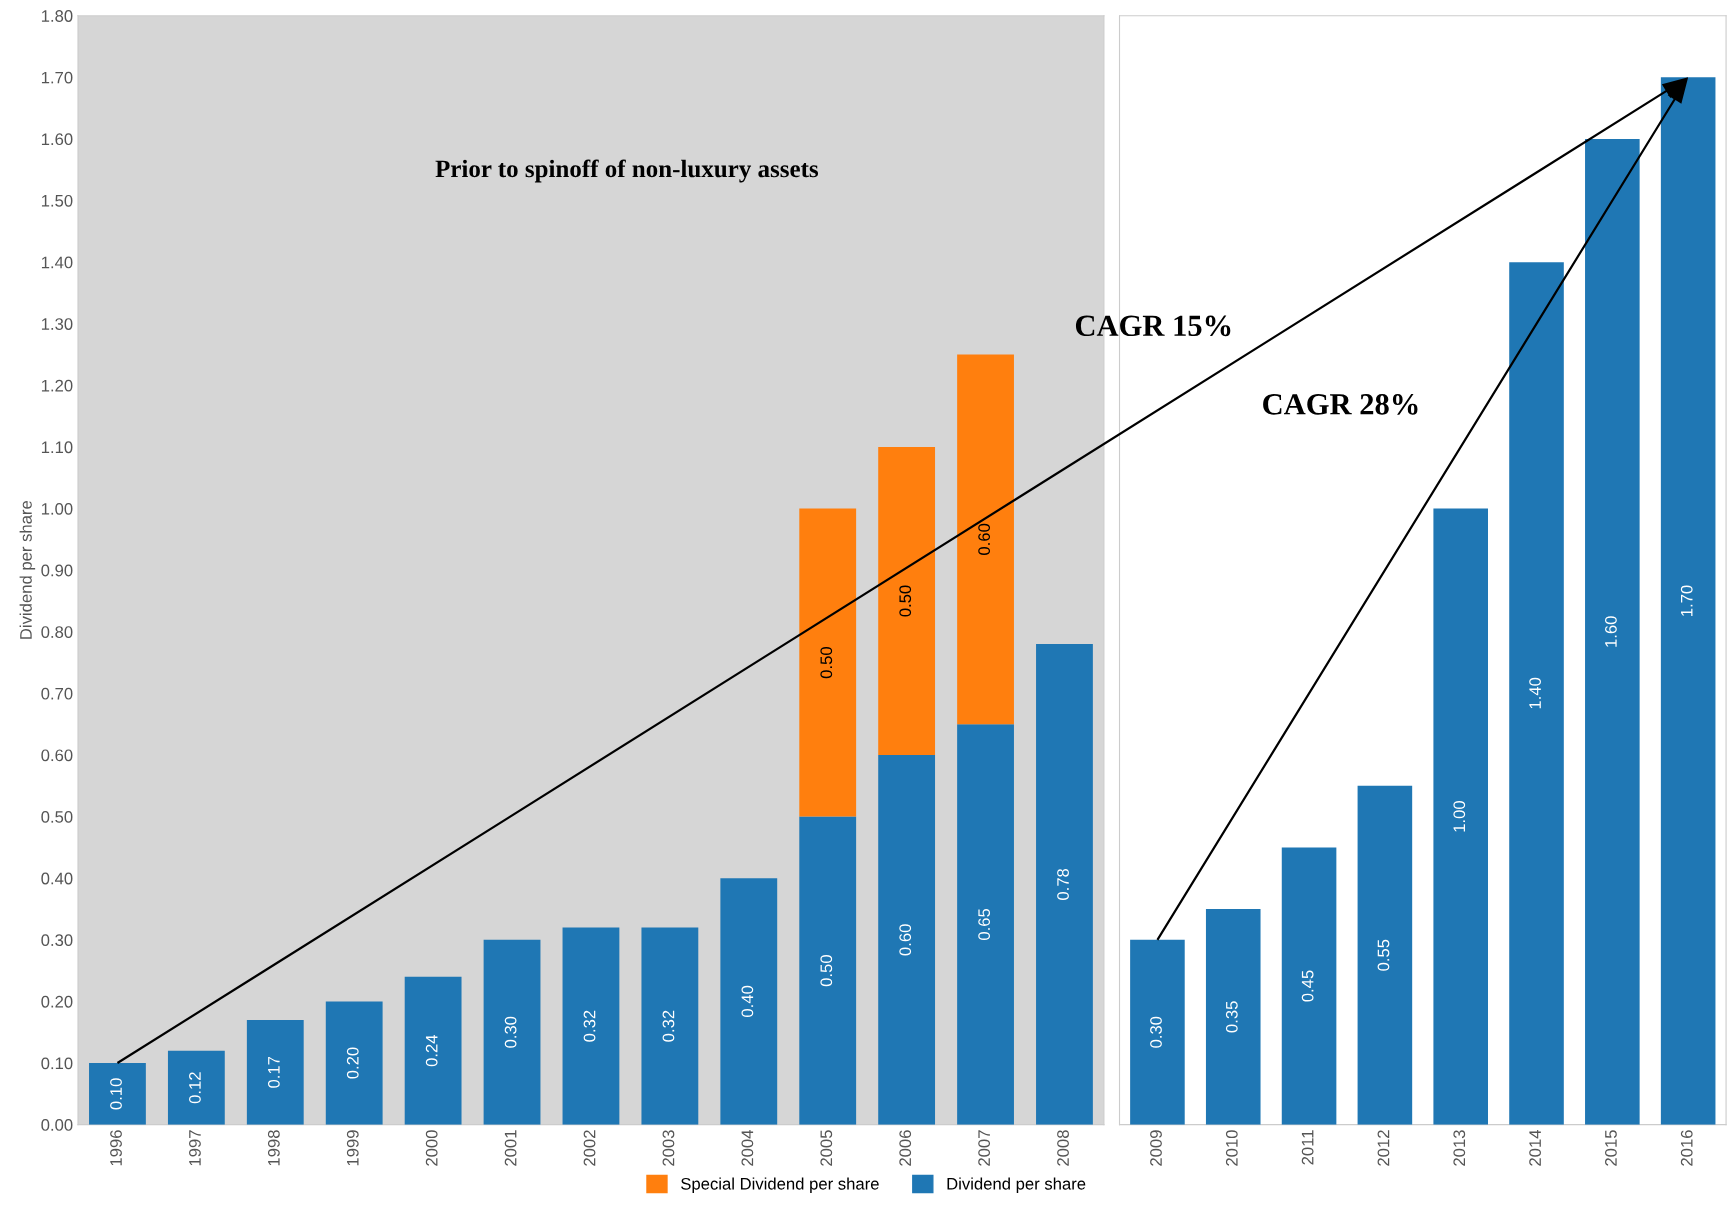 The height and width of the screenshot is (1208, 1733). I want to click on y-tick-label: 0.30, so click(57, 940).